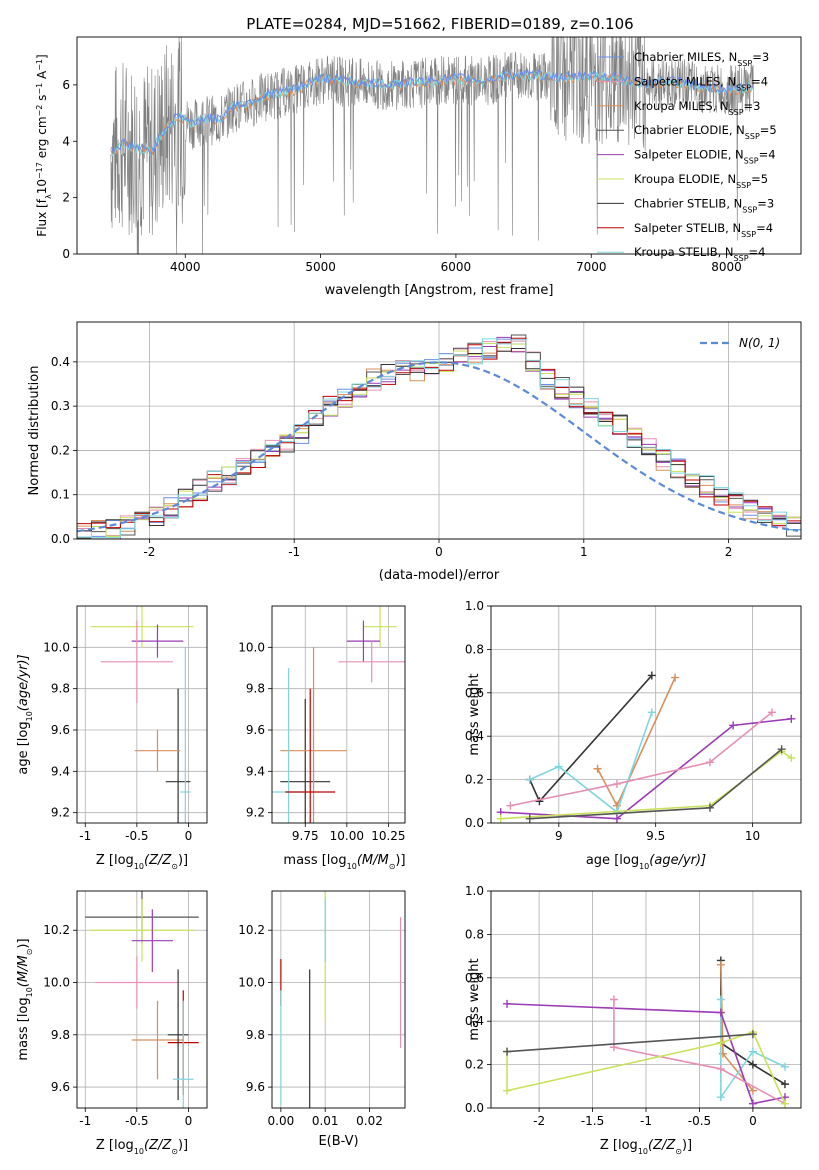  What do you see at coordinates (42, 100) in the screenshot?
I see `spectrum-y-label-part: s` at bounding box center [42, 100].